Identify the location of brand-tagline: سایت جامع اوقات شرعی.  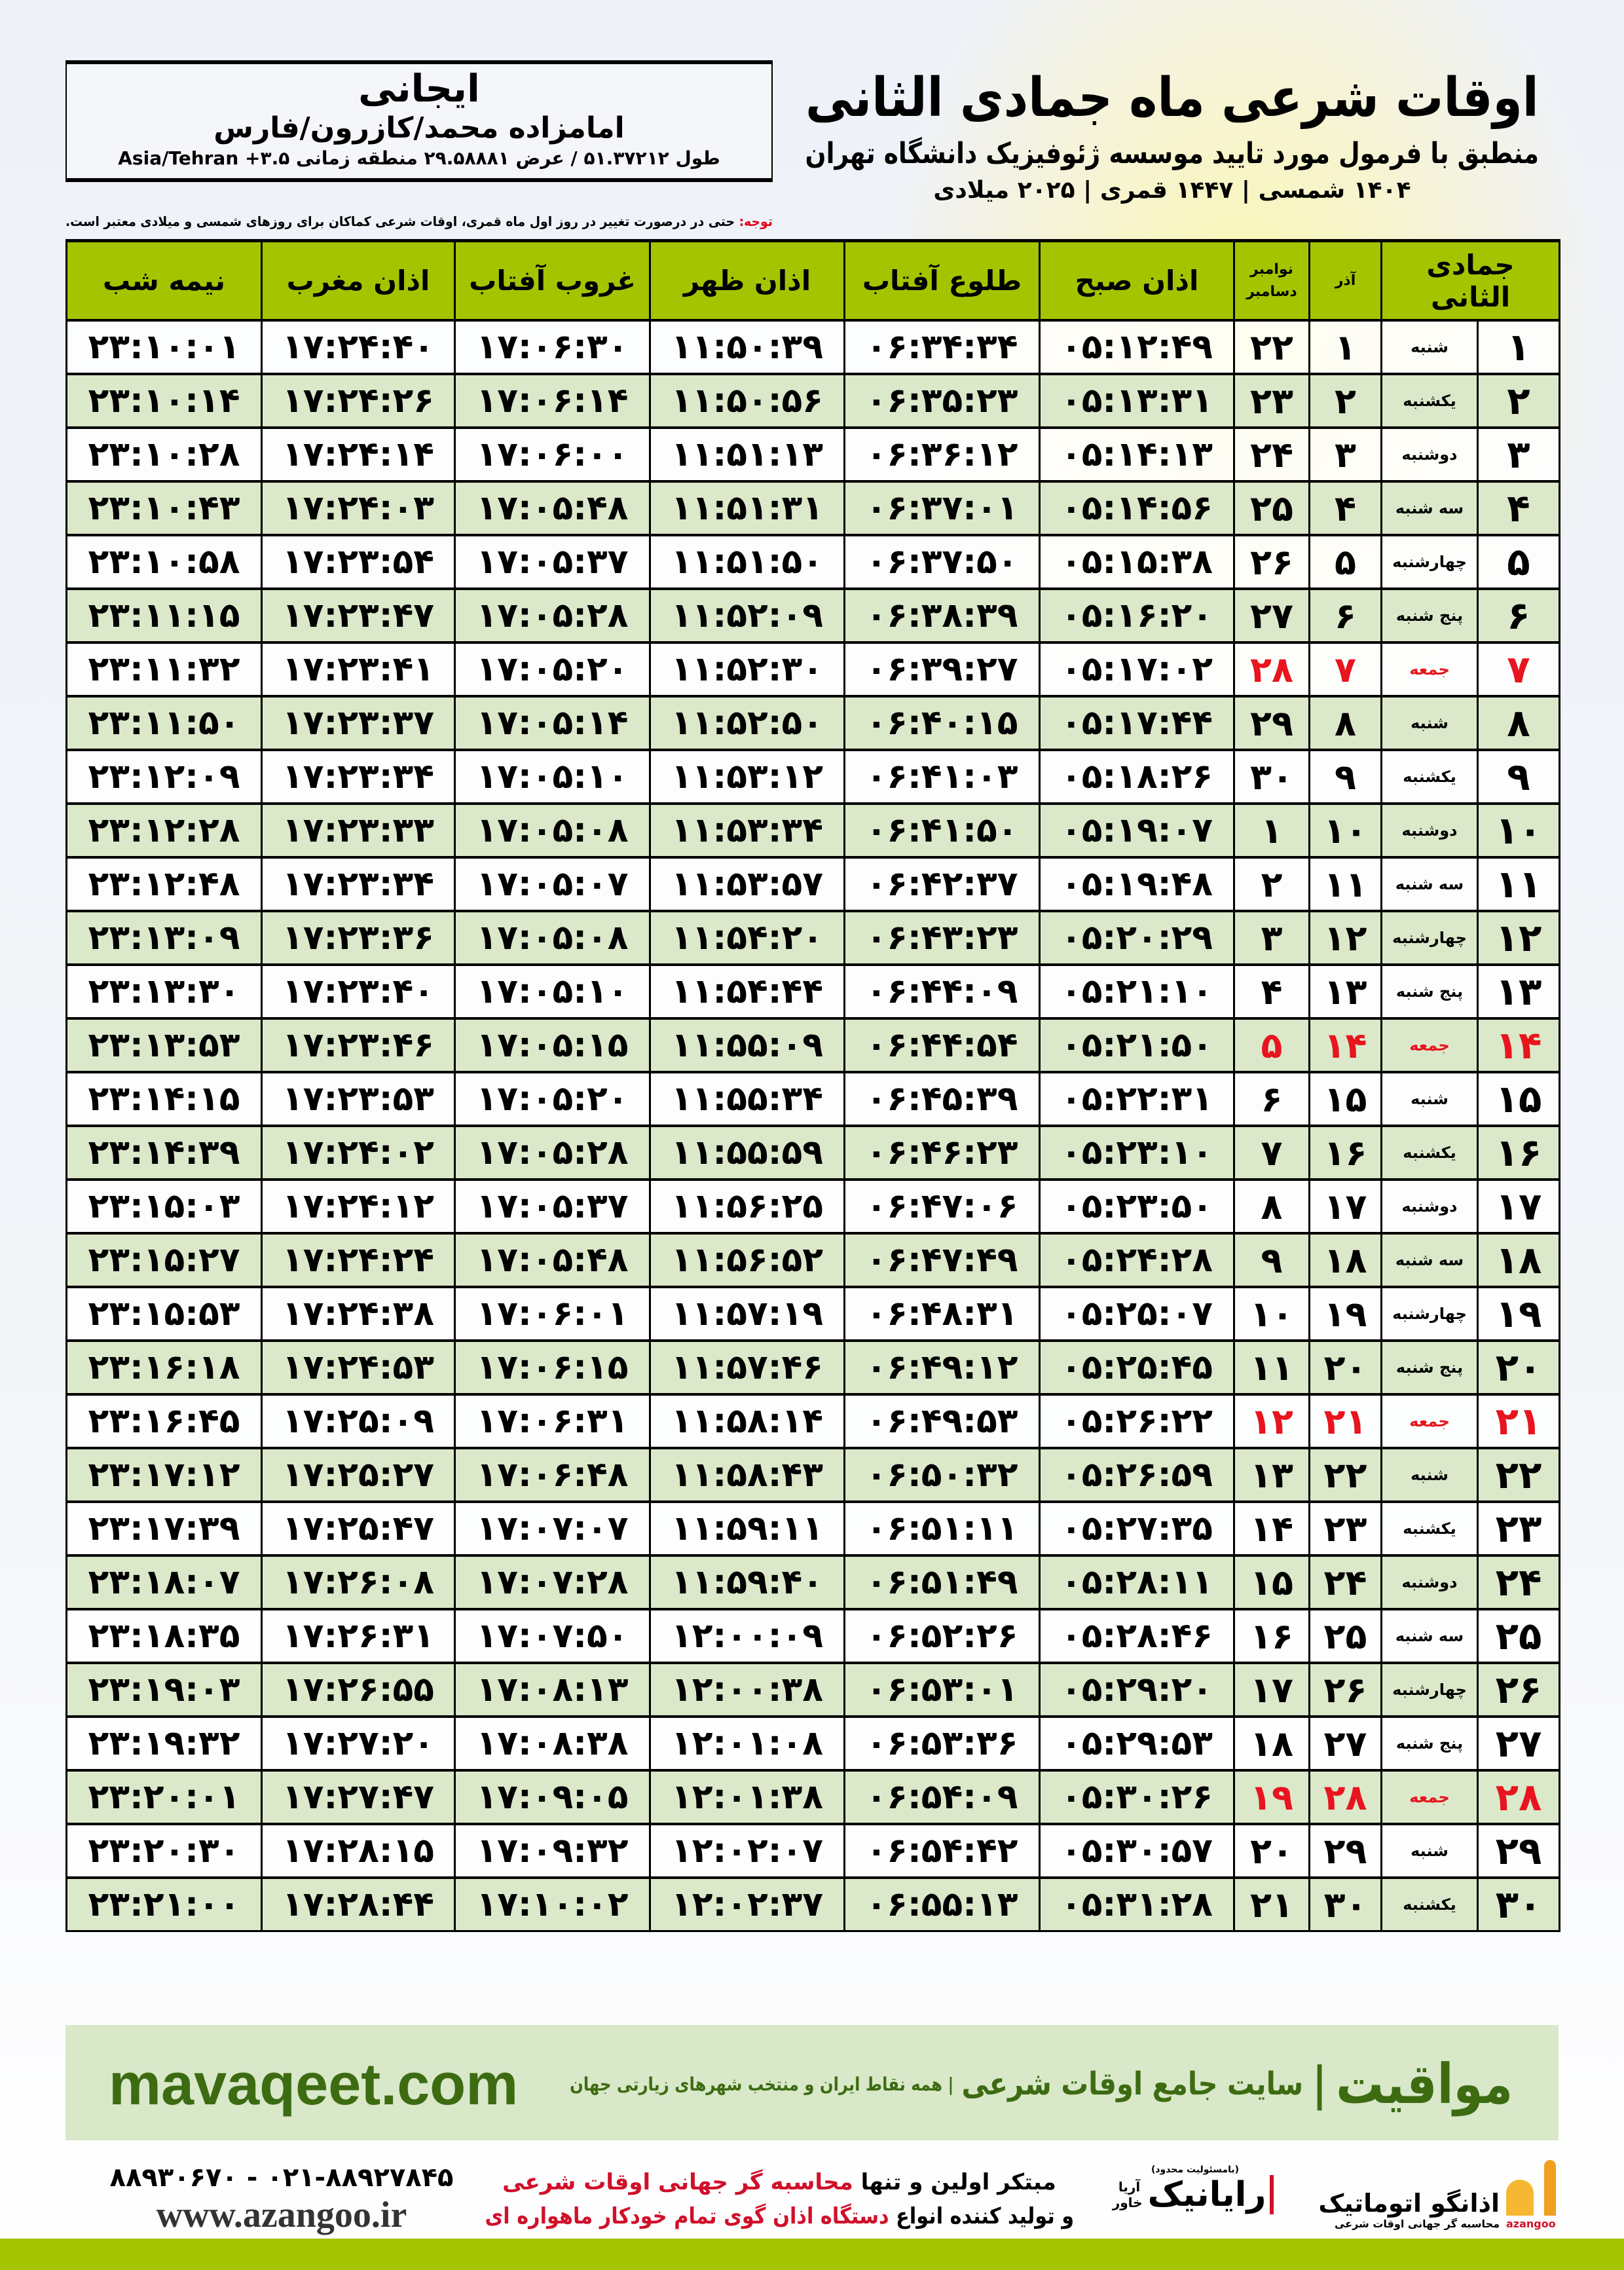
(1132, 2084).